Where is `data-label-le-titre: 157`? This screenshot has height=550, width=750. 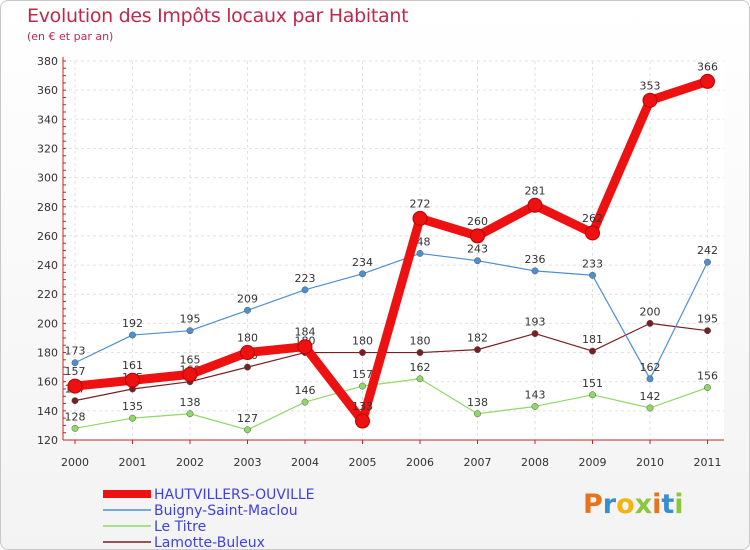
data-label-le-titre: 157 is located at coordinates (362, 374).